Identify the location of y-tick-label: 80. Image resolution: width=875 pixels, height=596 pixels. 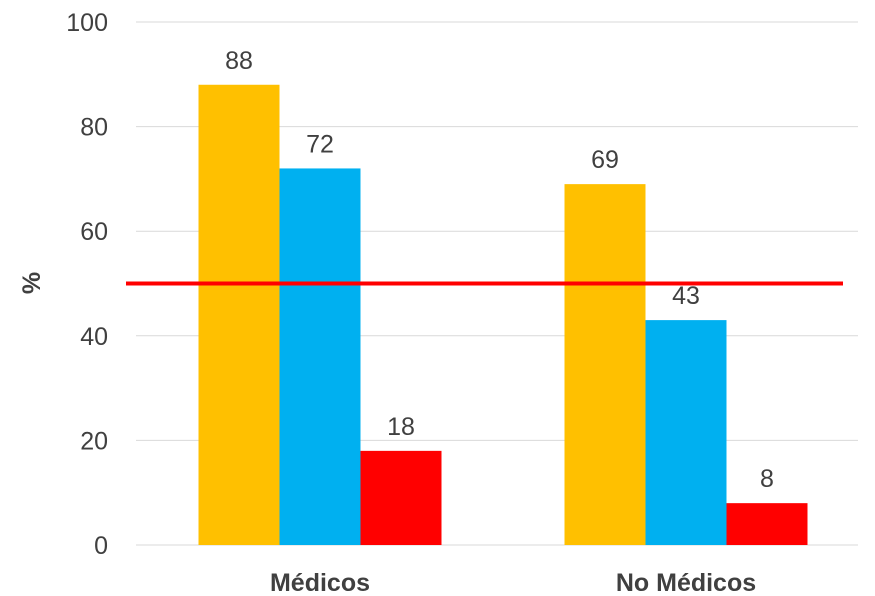
(94, 128).